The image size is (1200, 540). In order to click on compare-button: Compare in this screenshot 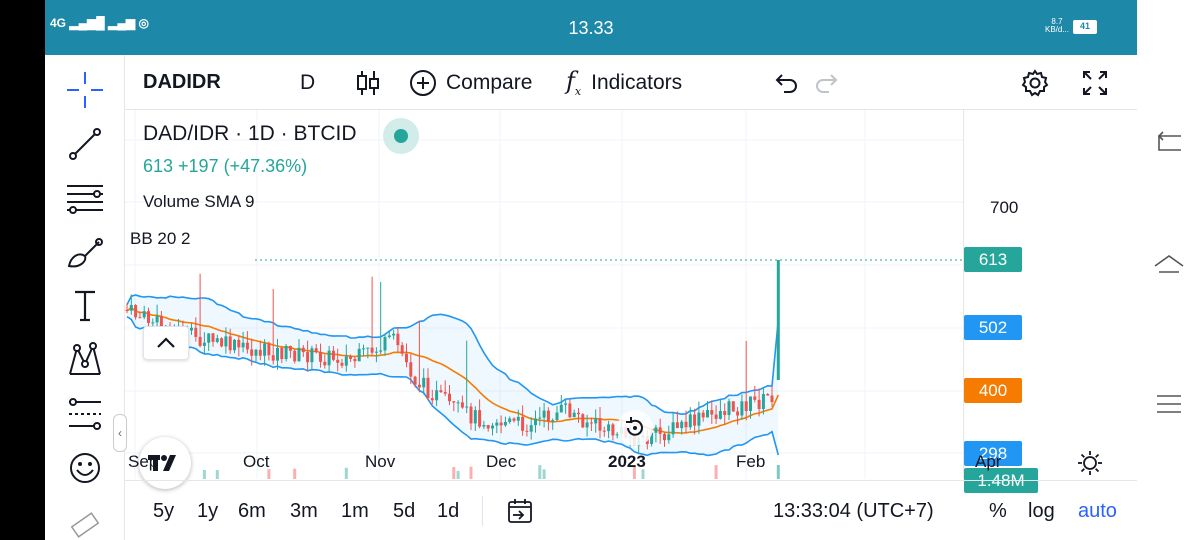, I will do `click(470, 82)`.